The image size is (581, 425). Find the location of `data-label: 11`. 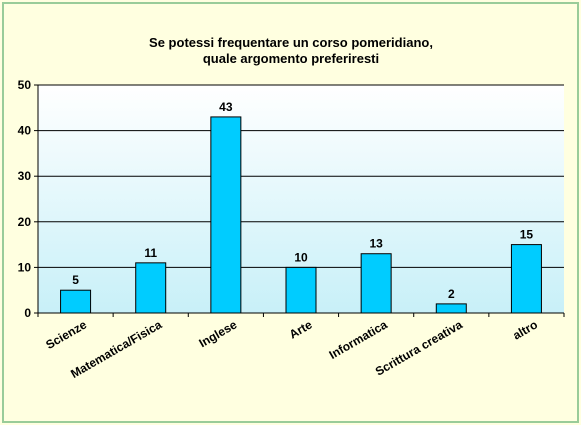

data-label: 11 is located at coordinates (150, 253).